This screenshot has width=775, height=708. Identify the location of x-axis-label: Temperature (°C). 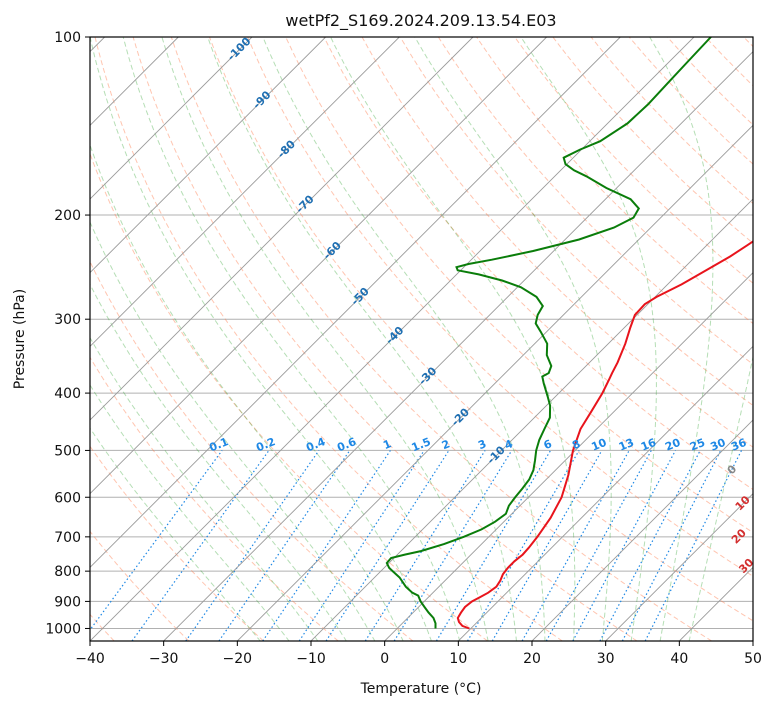
(421, 689).